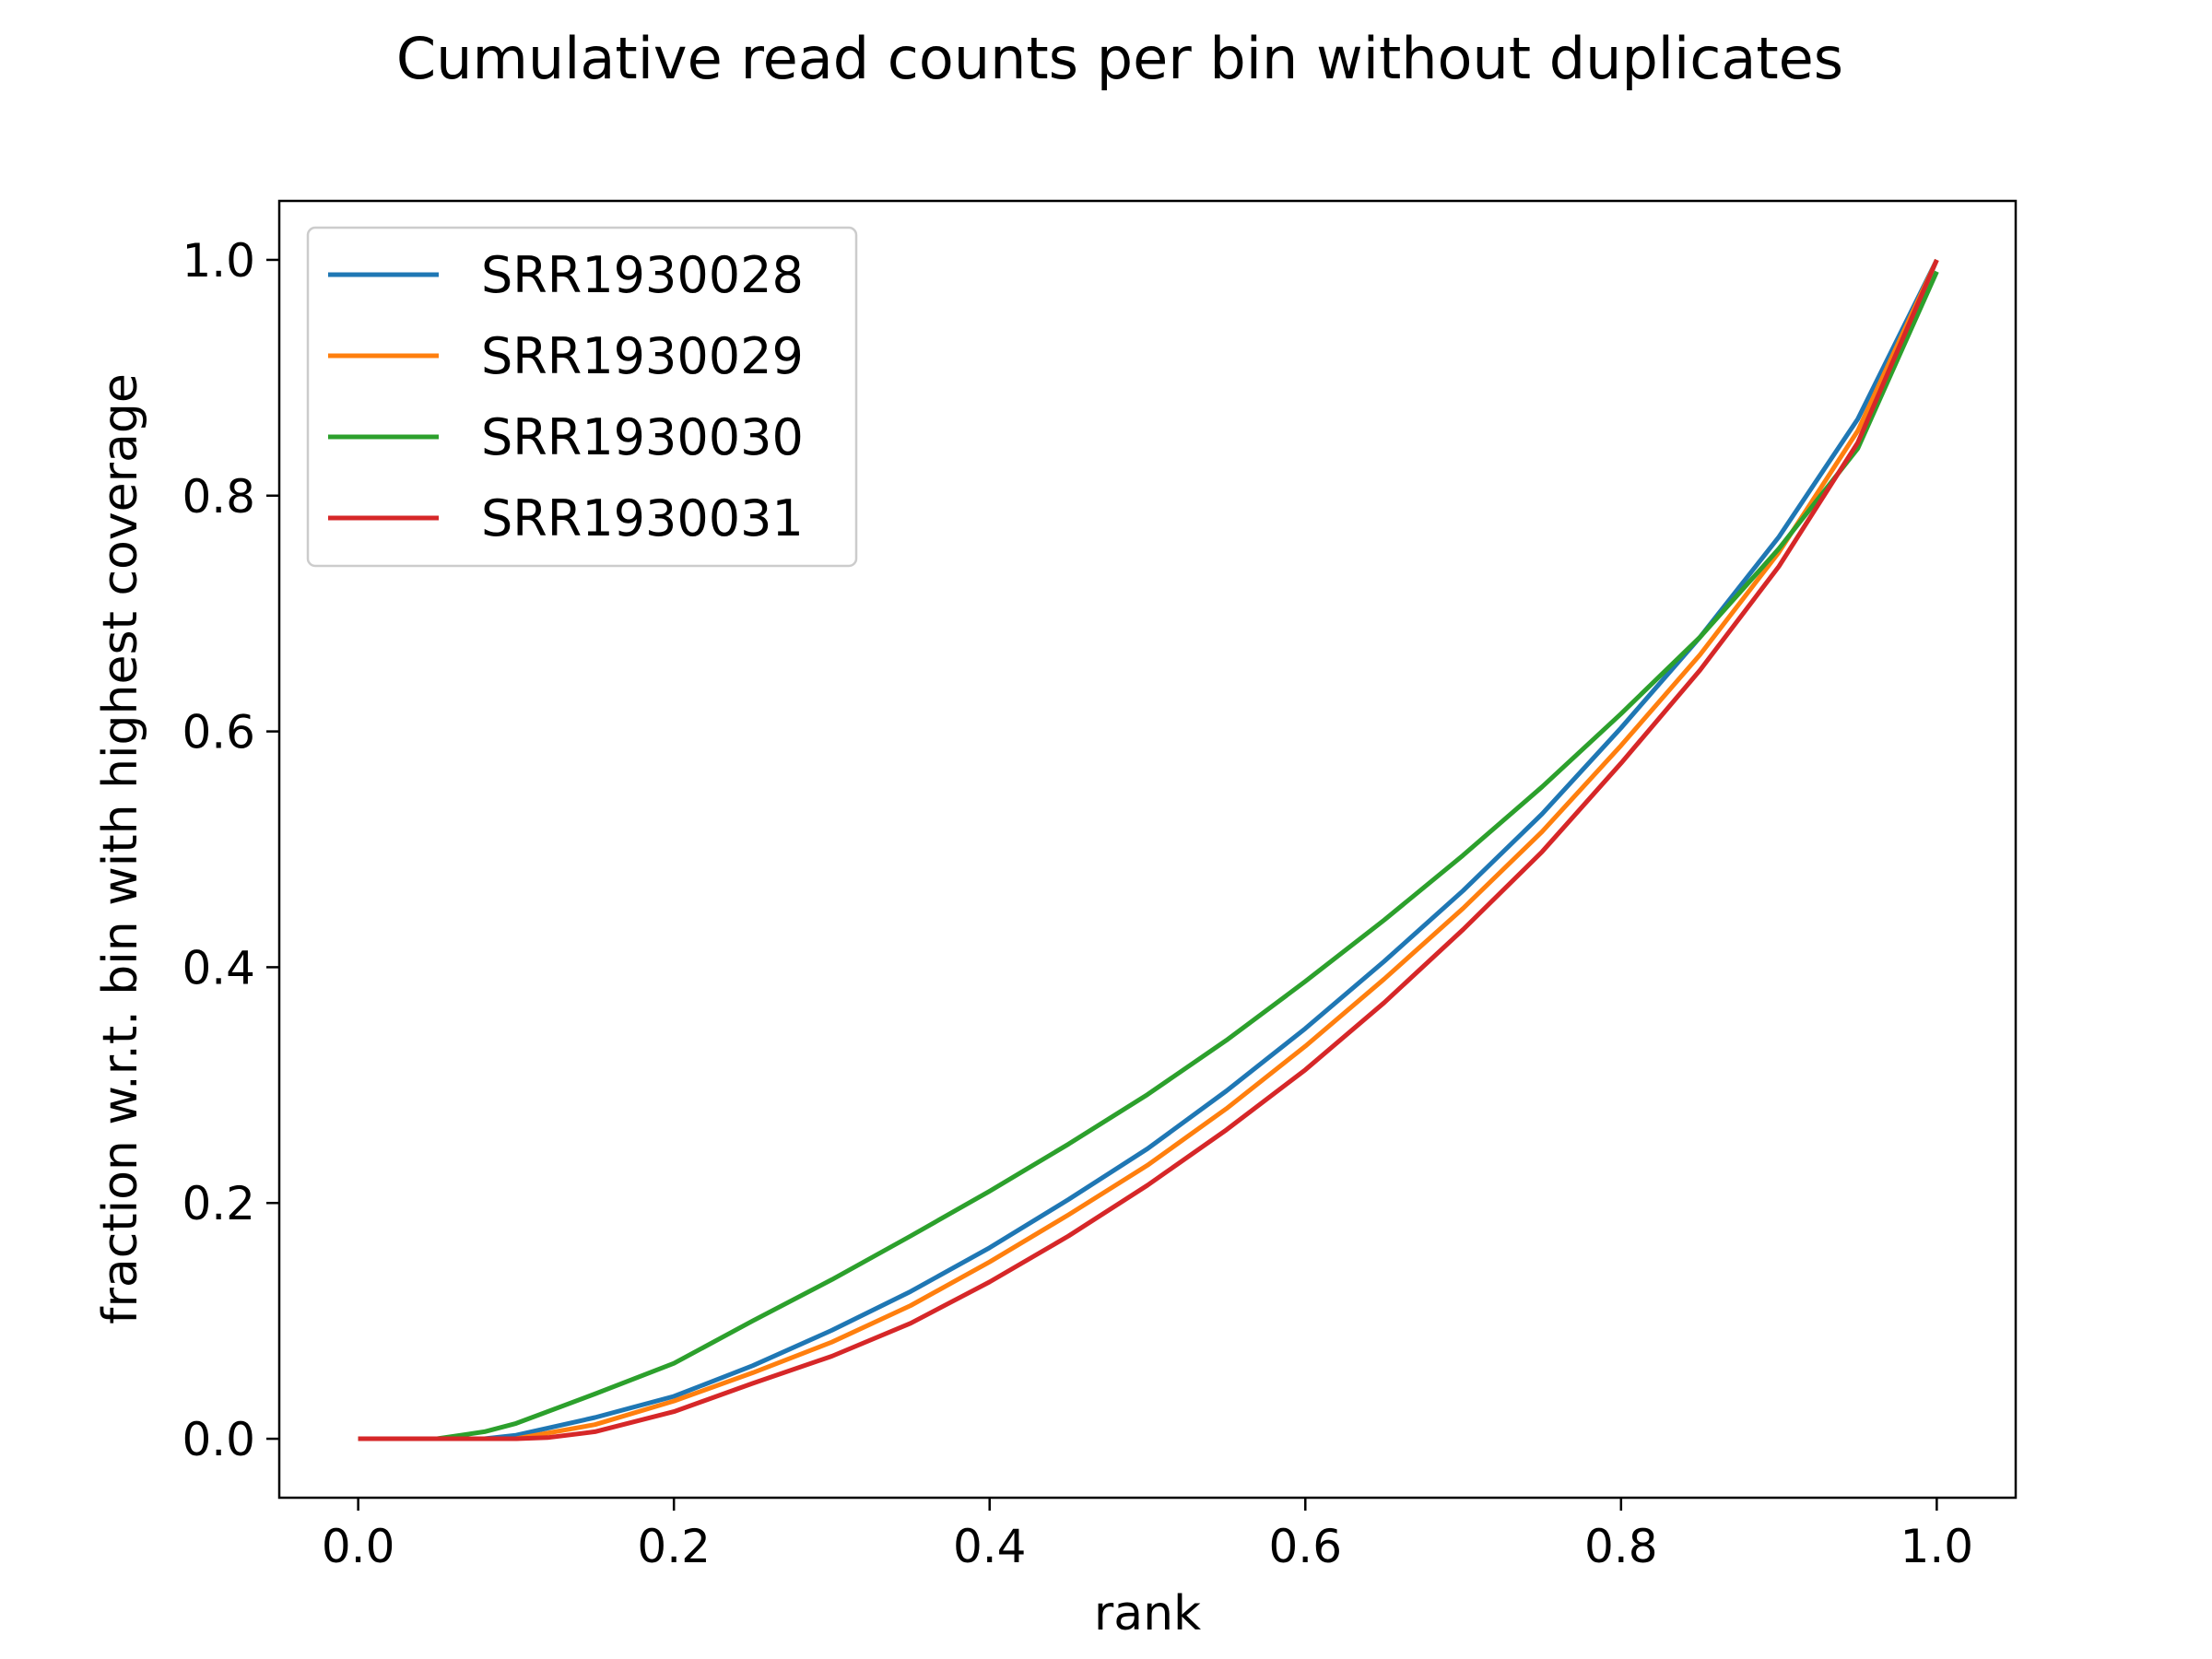  Describe the element at coordinates (218, 1439) in the screenshot. I see `y-tick-label: 0.0` at that location.